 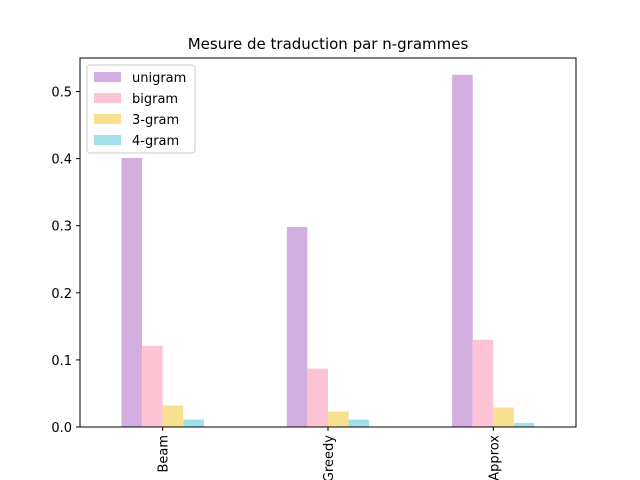 What do you see at coordinates (159, 78) in the screenshot?
I see `legend-label-unigram: unigram` at bounding box center [159, 78].